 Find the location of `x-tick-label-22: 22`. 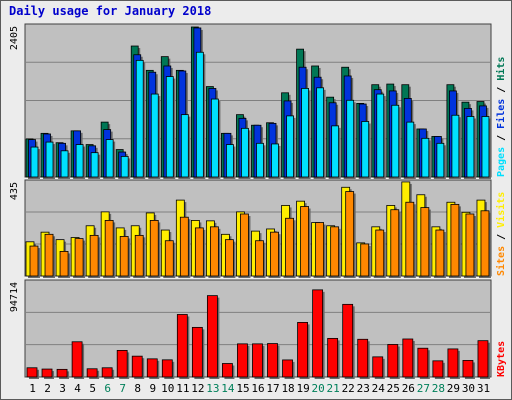

x-tick-label-22: 22 is located at coordinates (348, 388).